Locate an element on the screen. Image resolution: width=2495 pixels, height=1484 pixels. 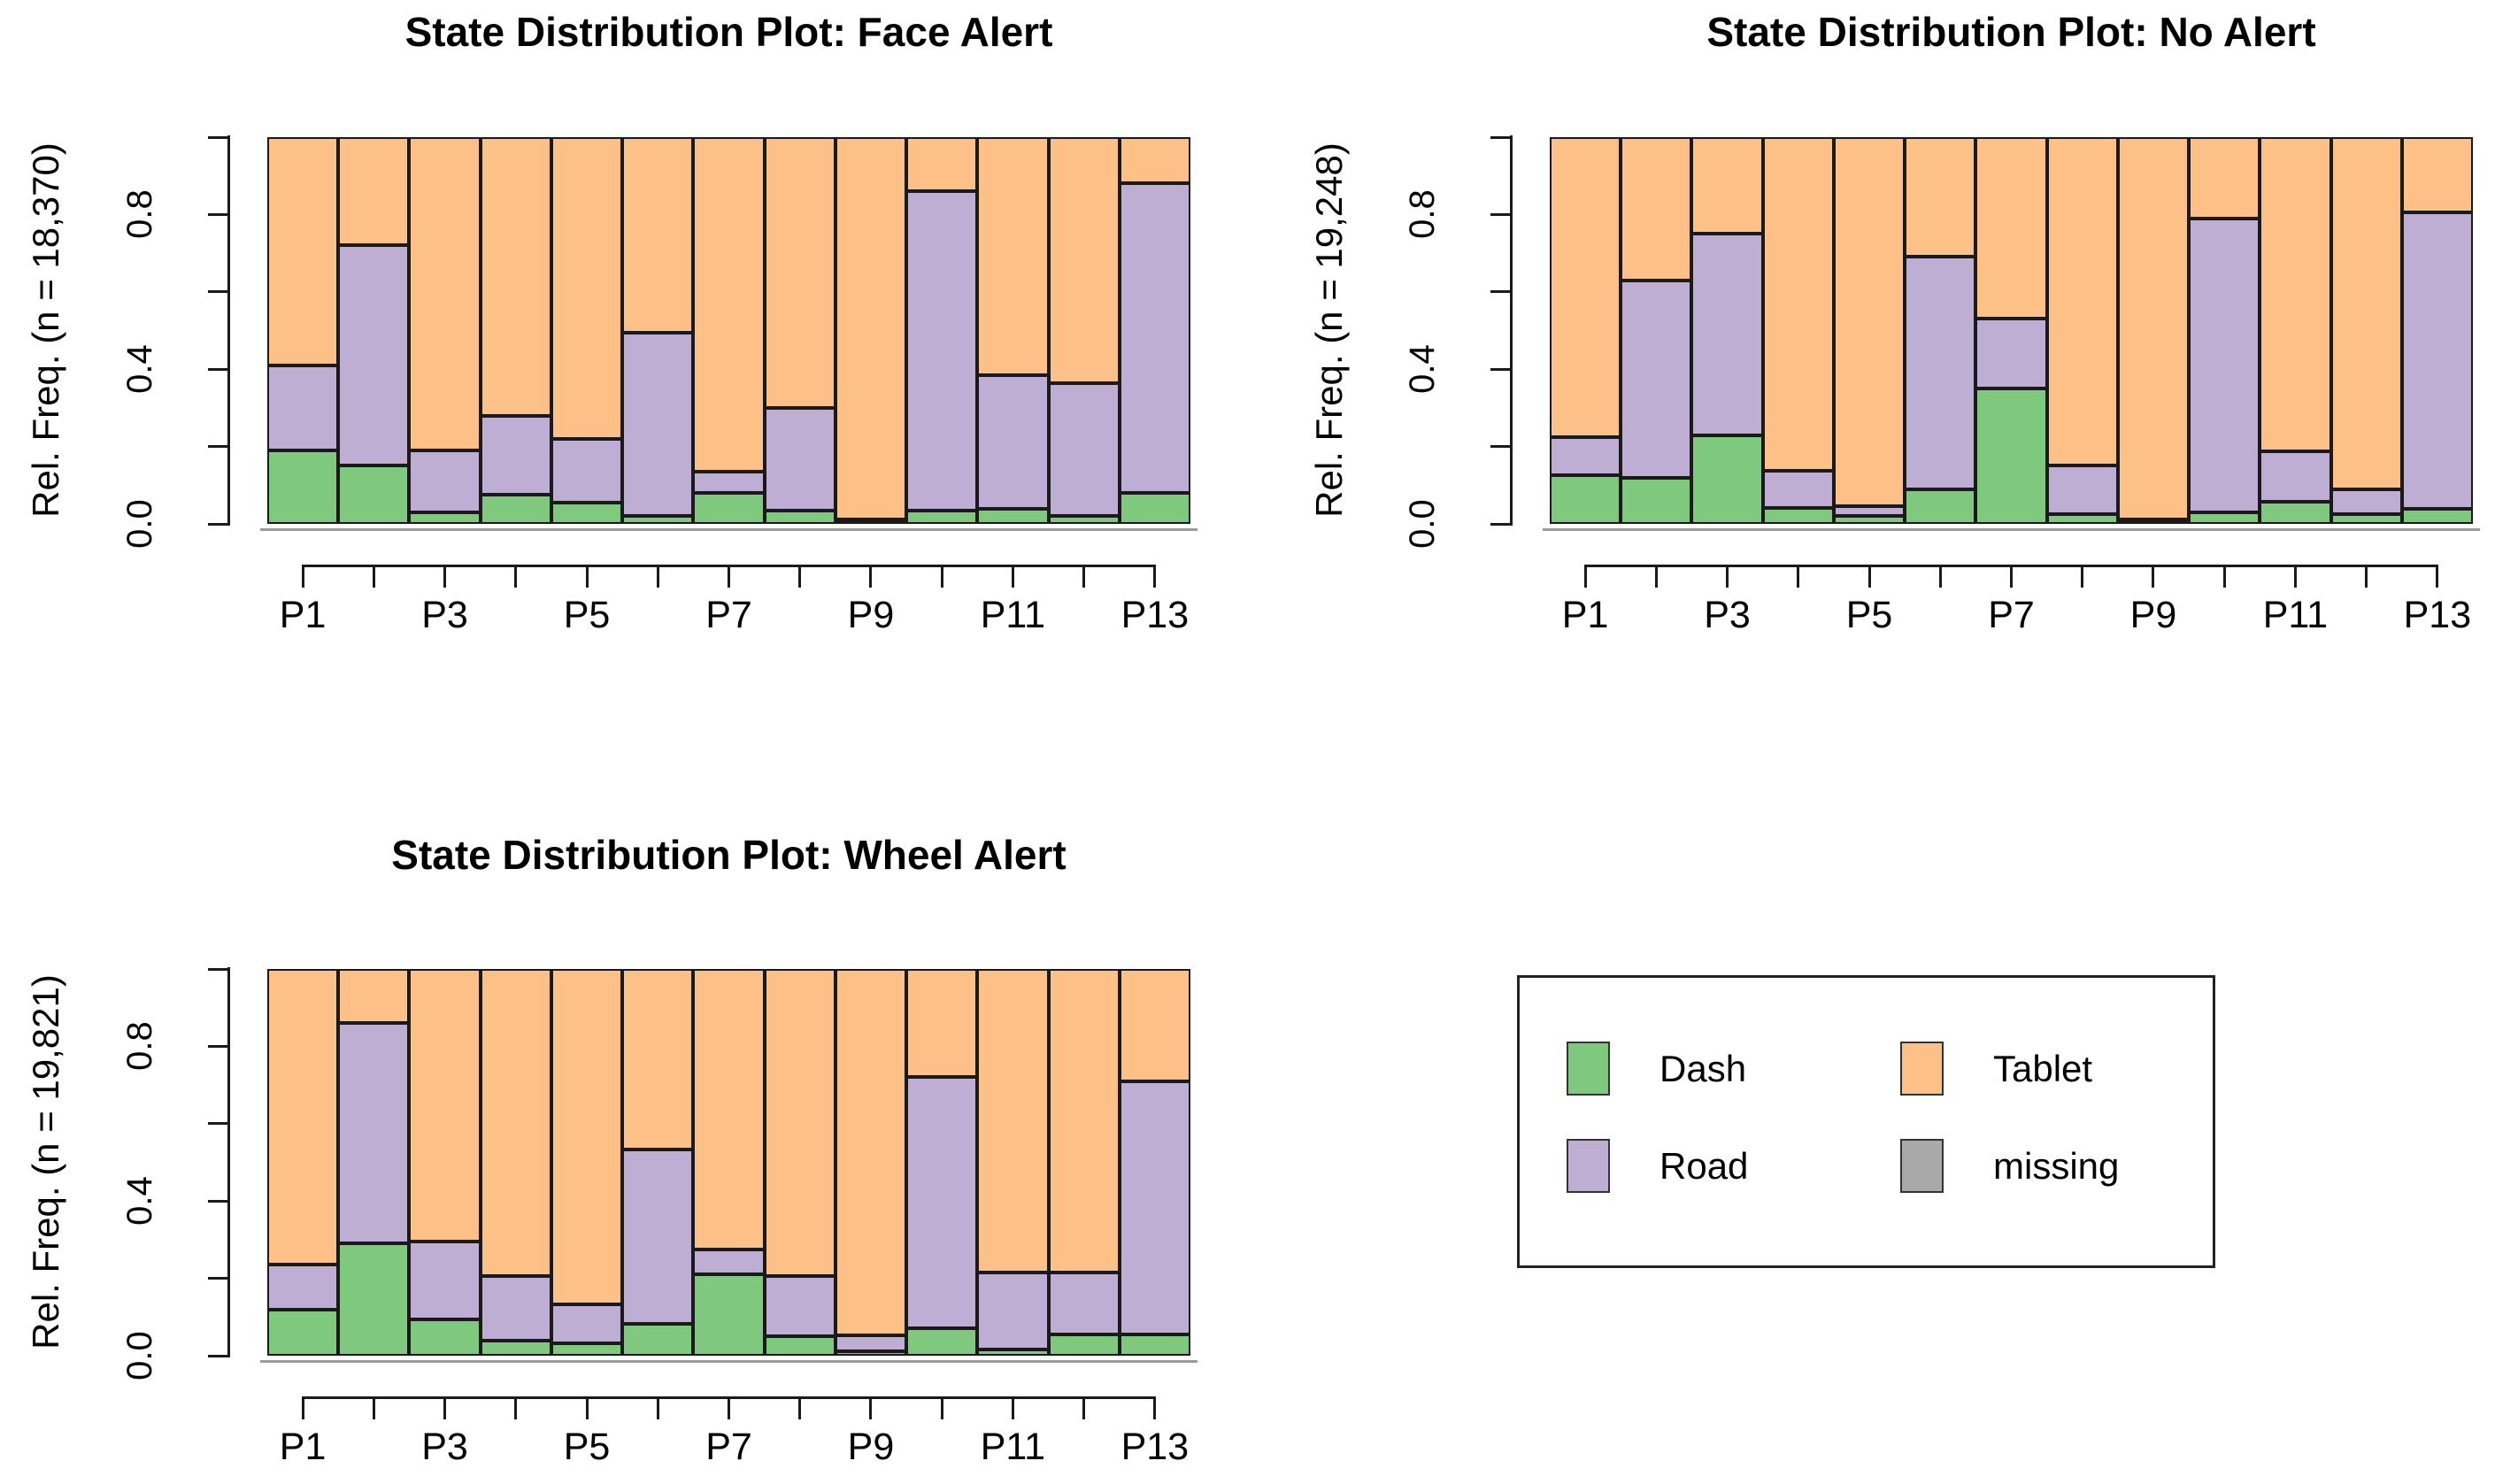
y-axis-label-no-alert: Rel. Freq. (n = 19,248) is located at coordinates (1329, 330).